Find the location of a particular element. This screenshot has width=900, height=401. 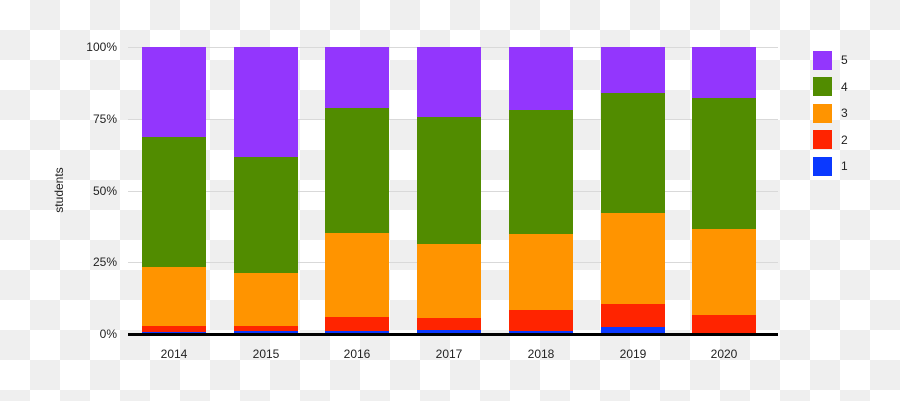

y-tick-label: 75% is located at coordinates (104, 118).